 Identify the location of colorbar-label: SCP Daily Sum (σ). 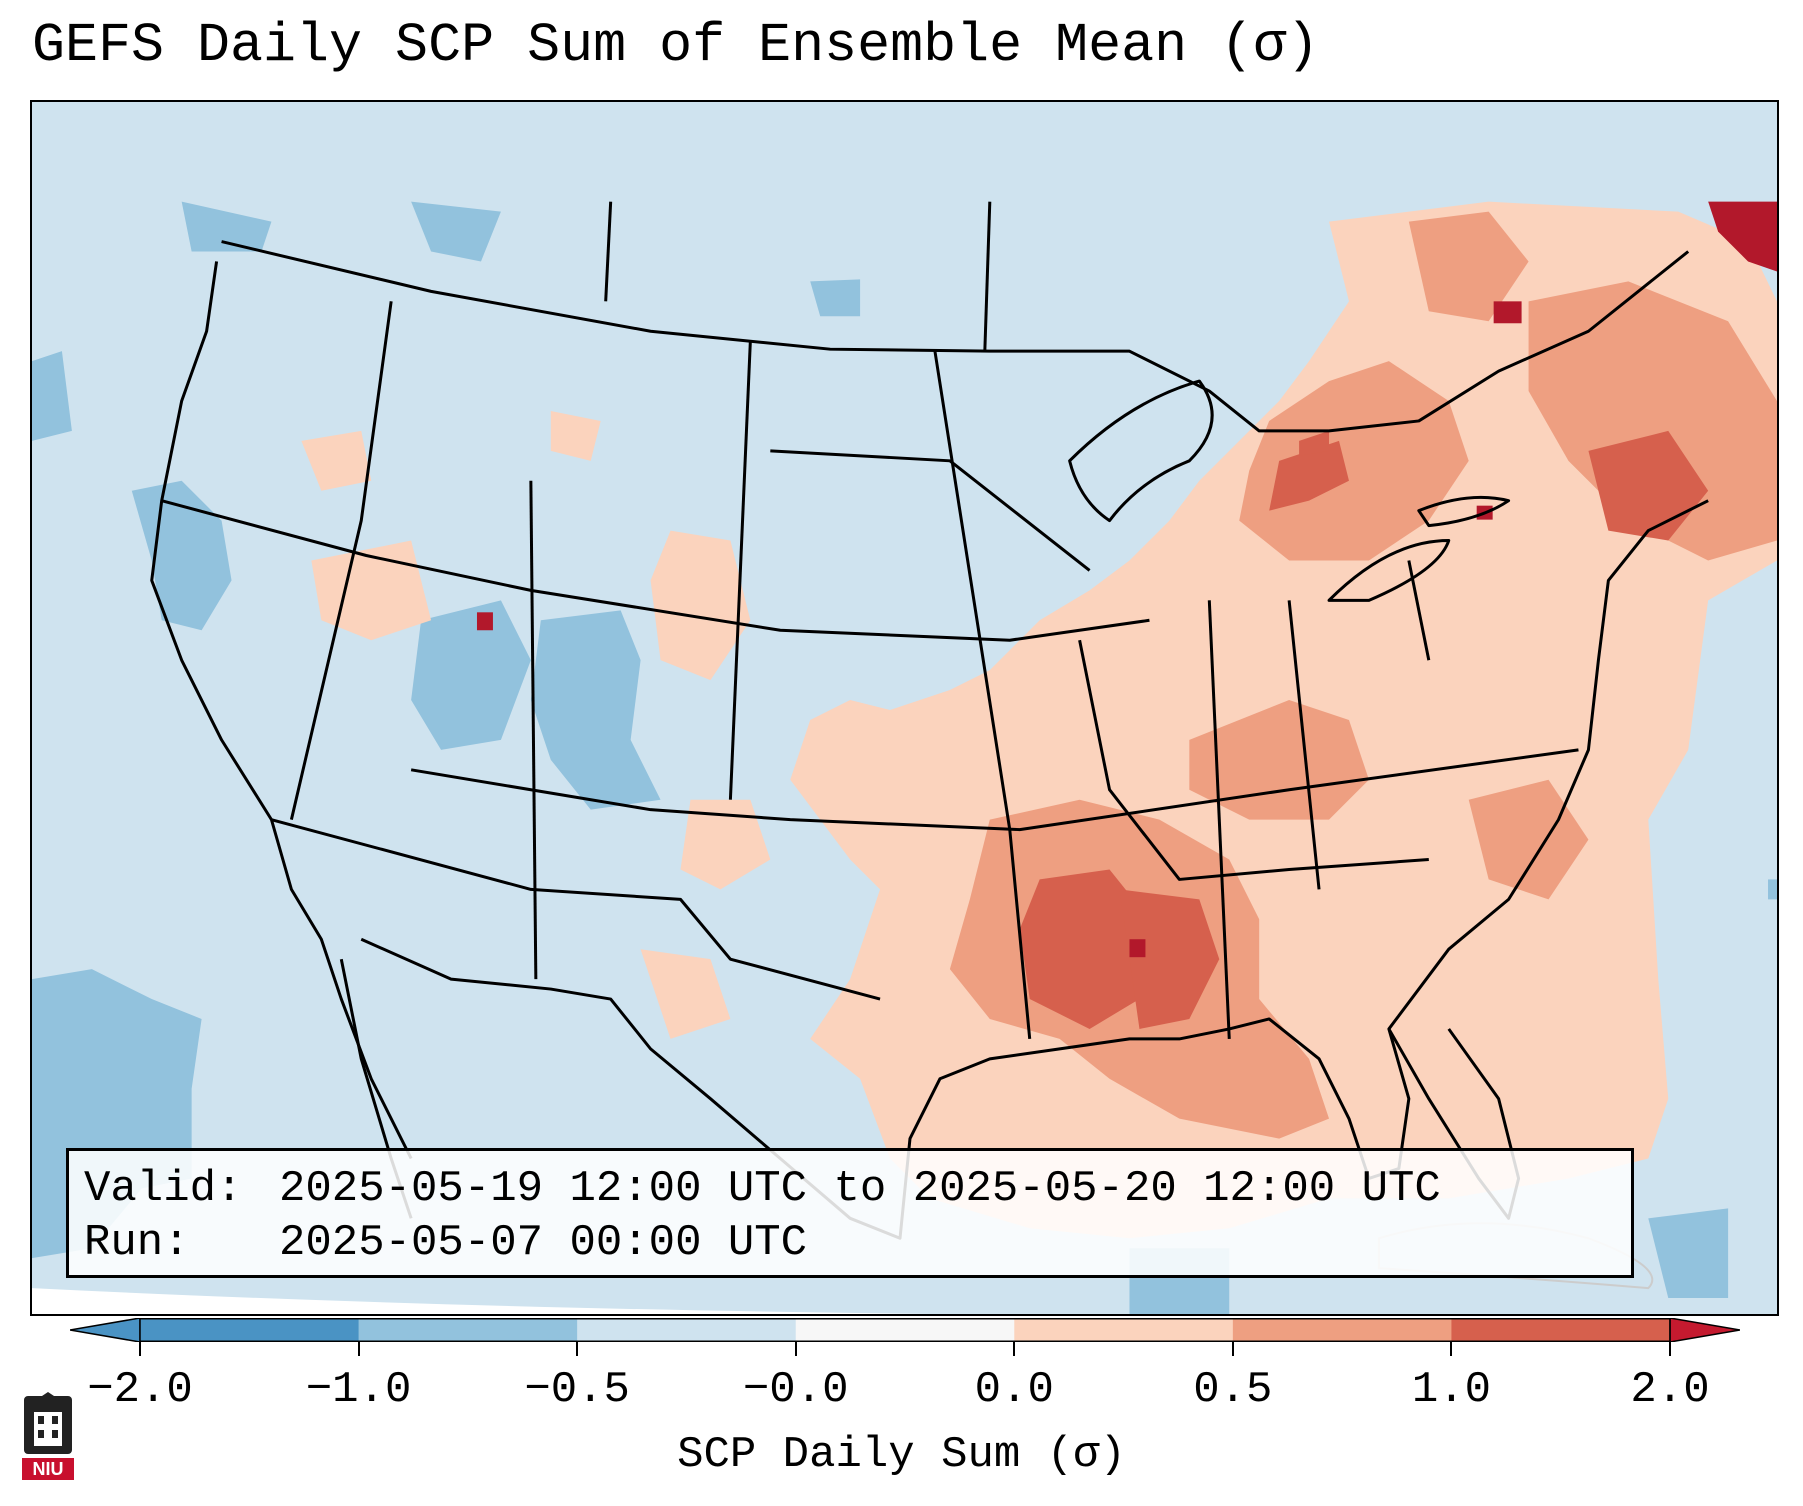
(901, 1455).